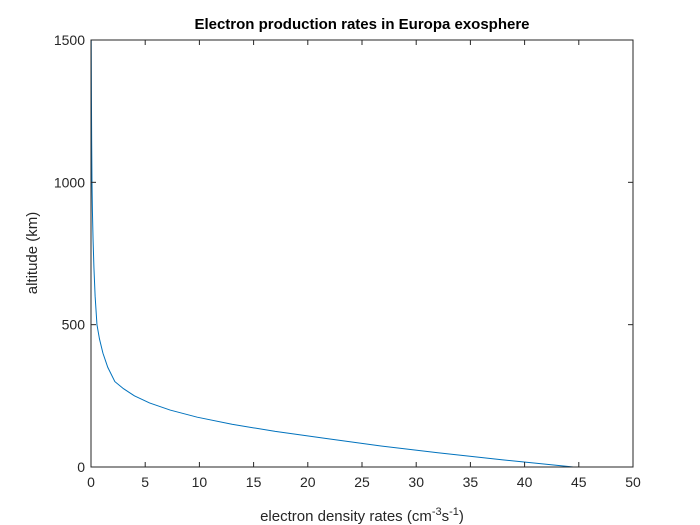 This screenshot has width=700, height=525. Describe the element at coordinates (308, 482) in the screenshot. I see `x-tick-label: 20` at that location.